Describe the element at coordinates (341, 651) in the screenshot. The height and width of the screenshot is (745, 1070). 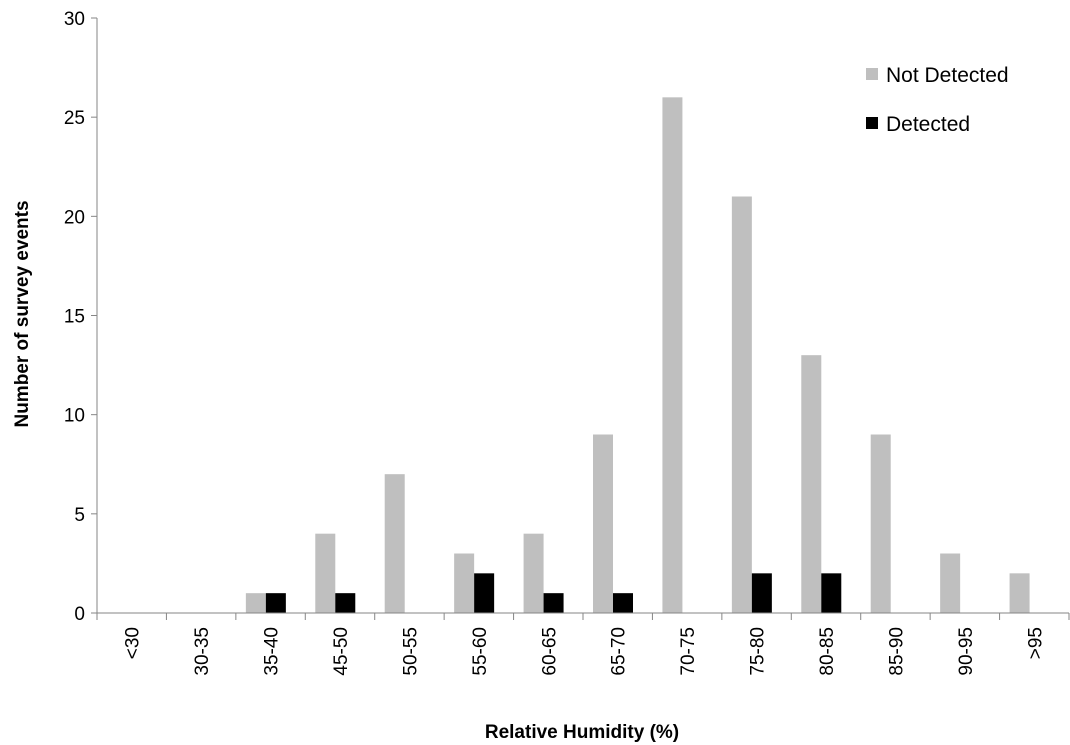
I see `x-tick-label: 45-50` at that location.